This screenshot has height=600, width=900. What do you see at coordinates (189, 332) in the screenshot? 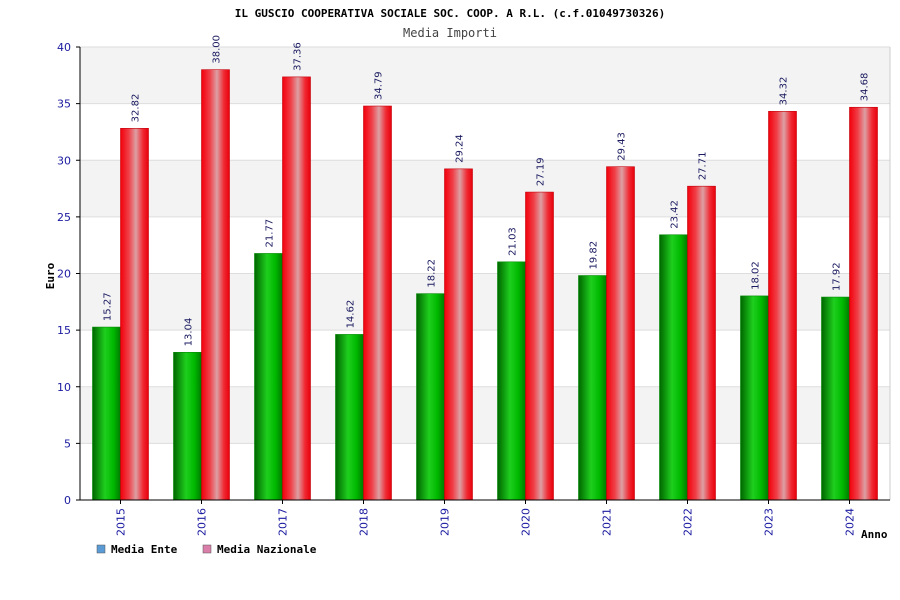
I see `data-label: 13.04` at bounding box center [189, 332].